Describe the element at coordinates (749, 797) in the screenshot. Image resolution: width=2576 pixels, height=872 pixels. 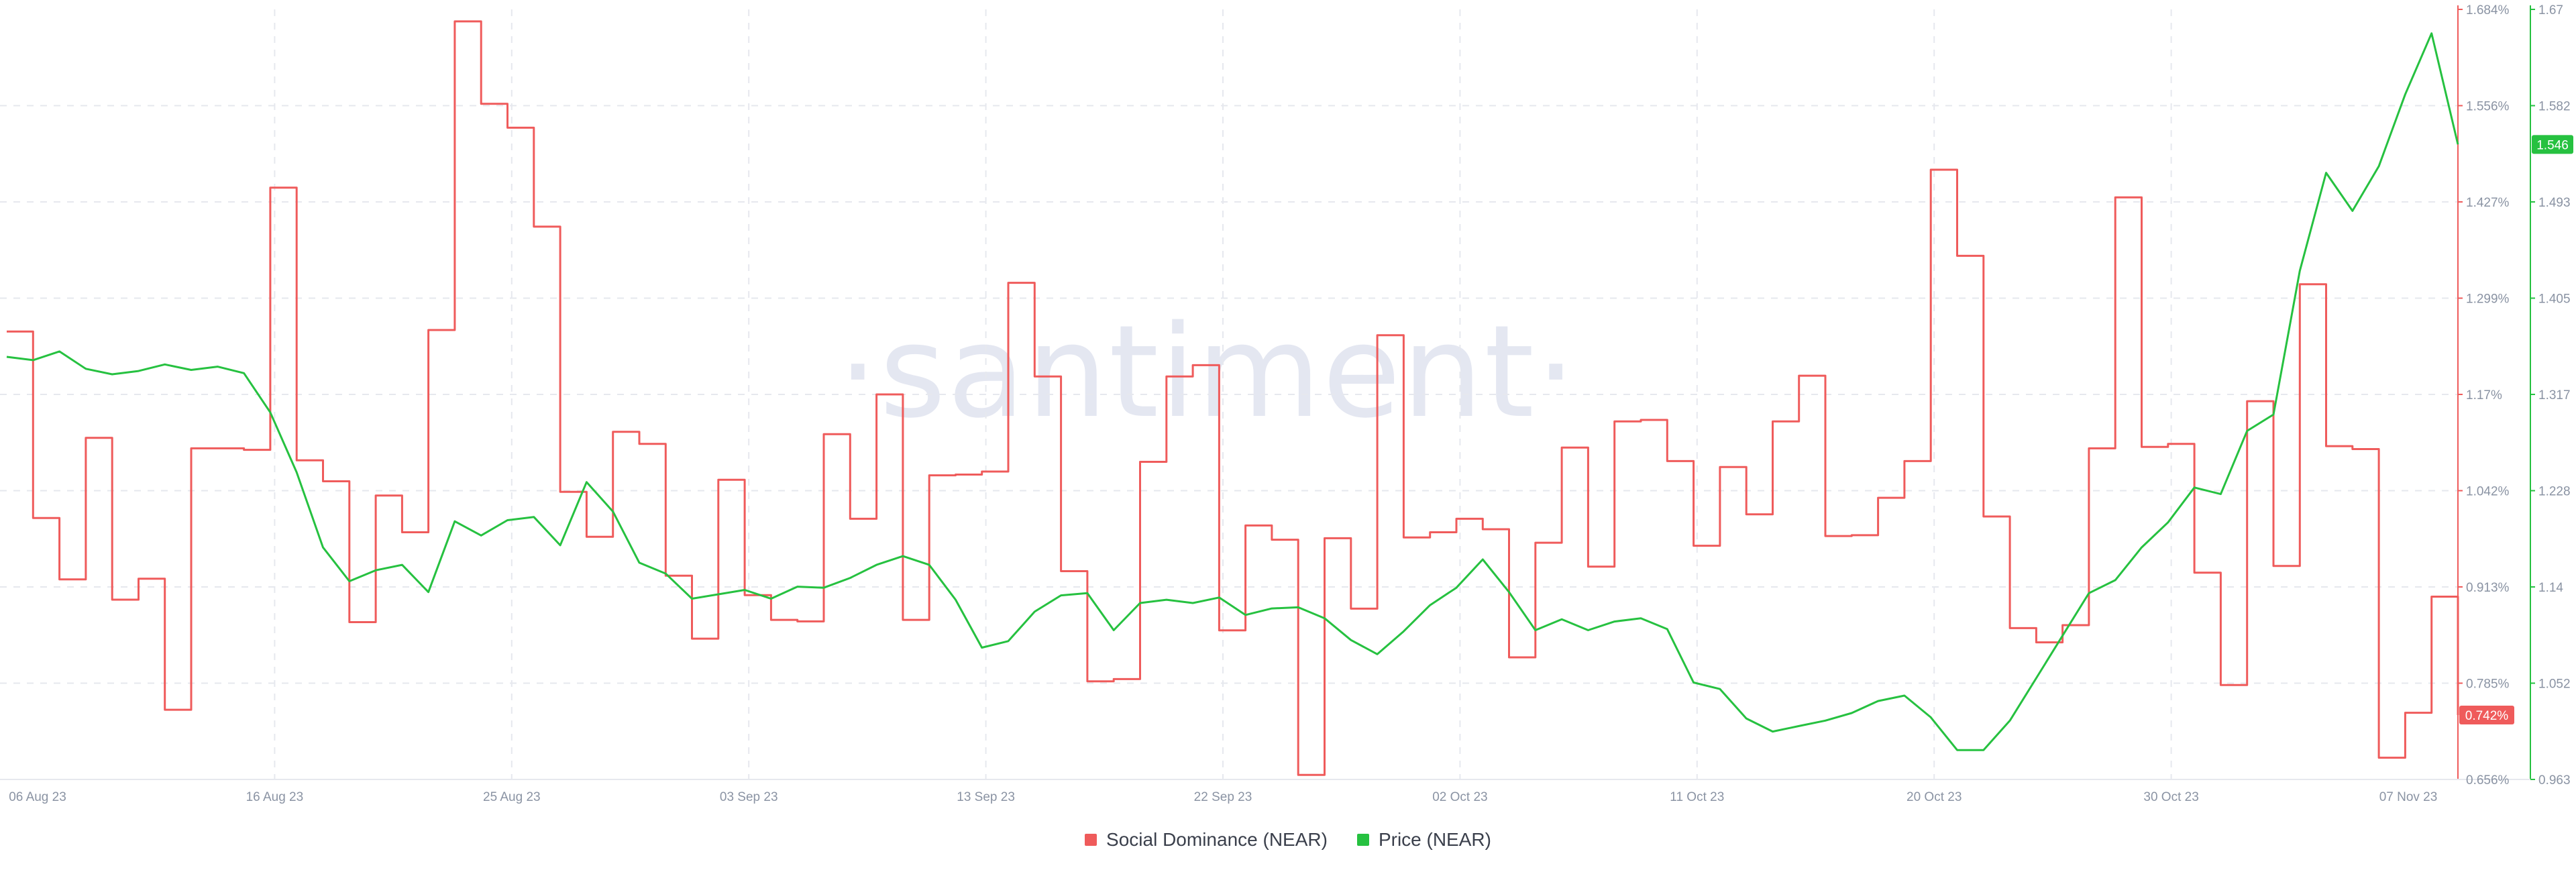
I see `x-axis-tick-label: 03 Sep 23` at that location.